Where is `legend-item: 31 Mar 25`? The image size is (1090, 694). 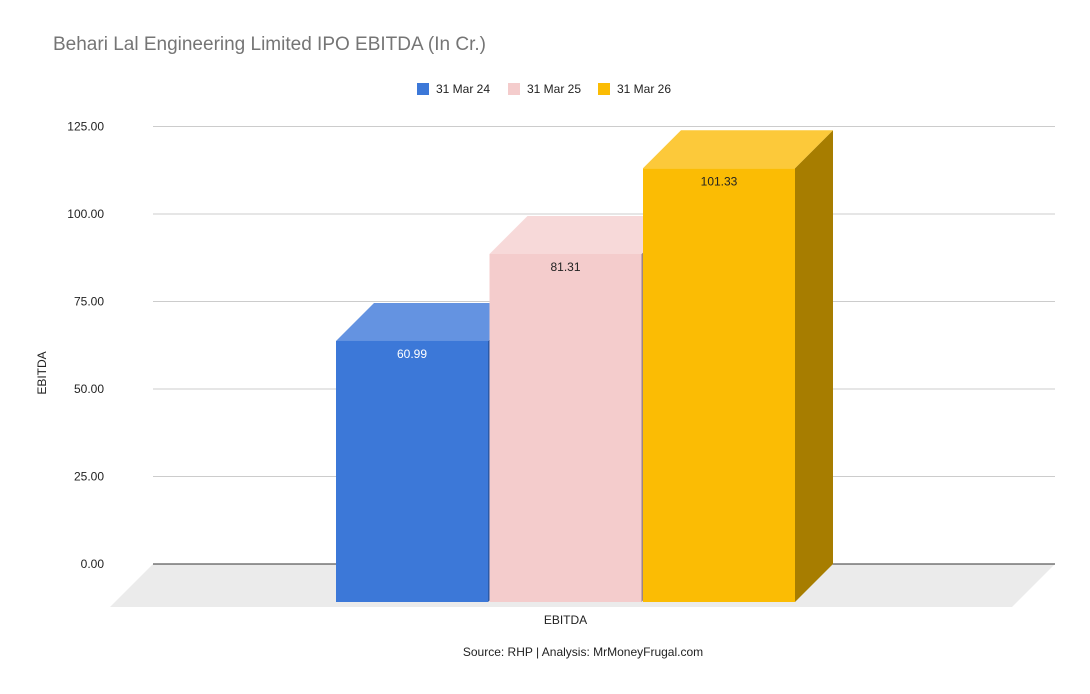 legend-item: 31 Mar 25 is located at coordinates (544, 89).